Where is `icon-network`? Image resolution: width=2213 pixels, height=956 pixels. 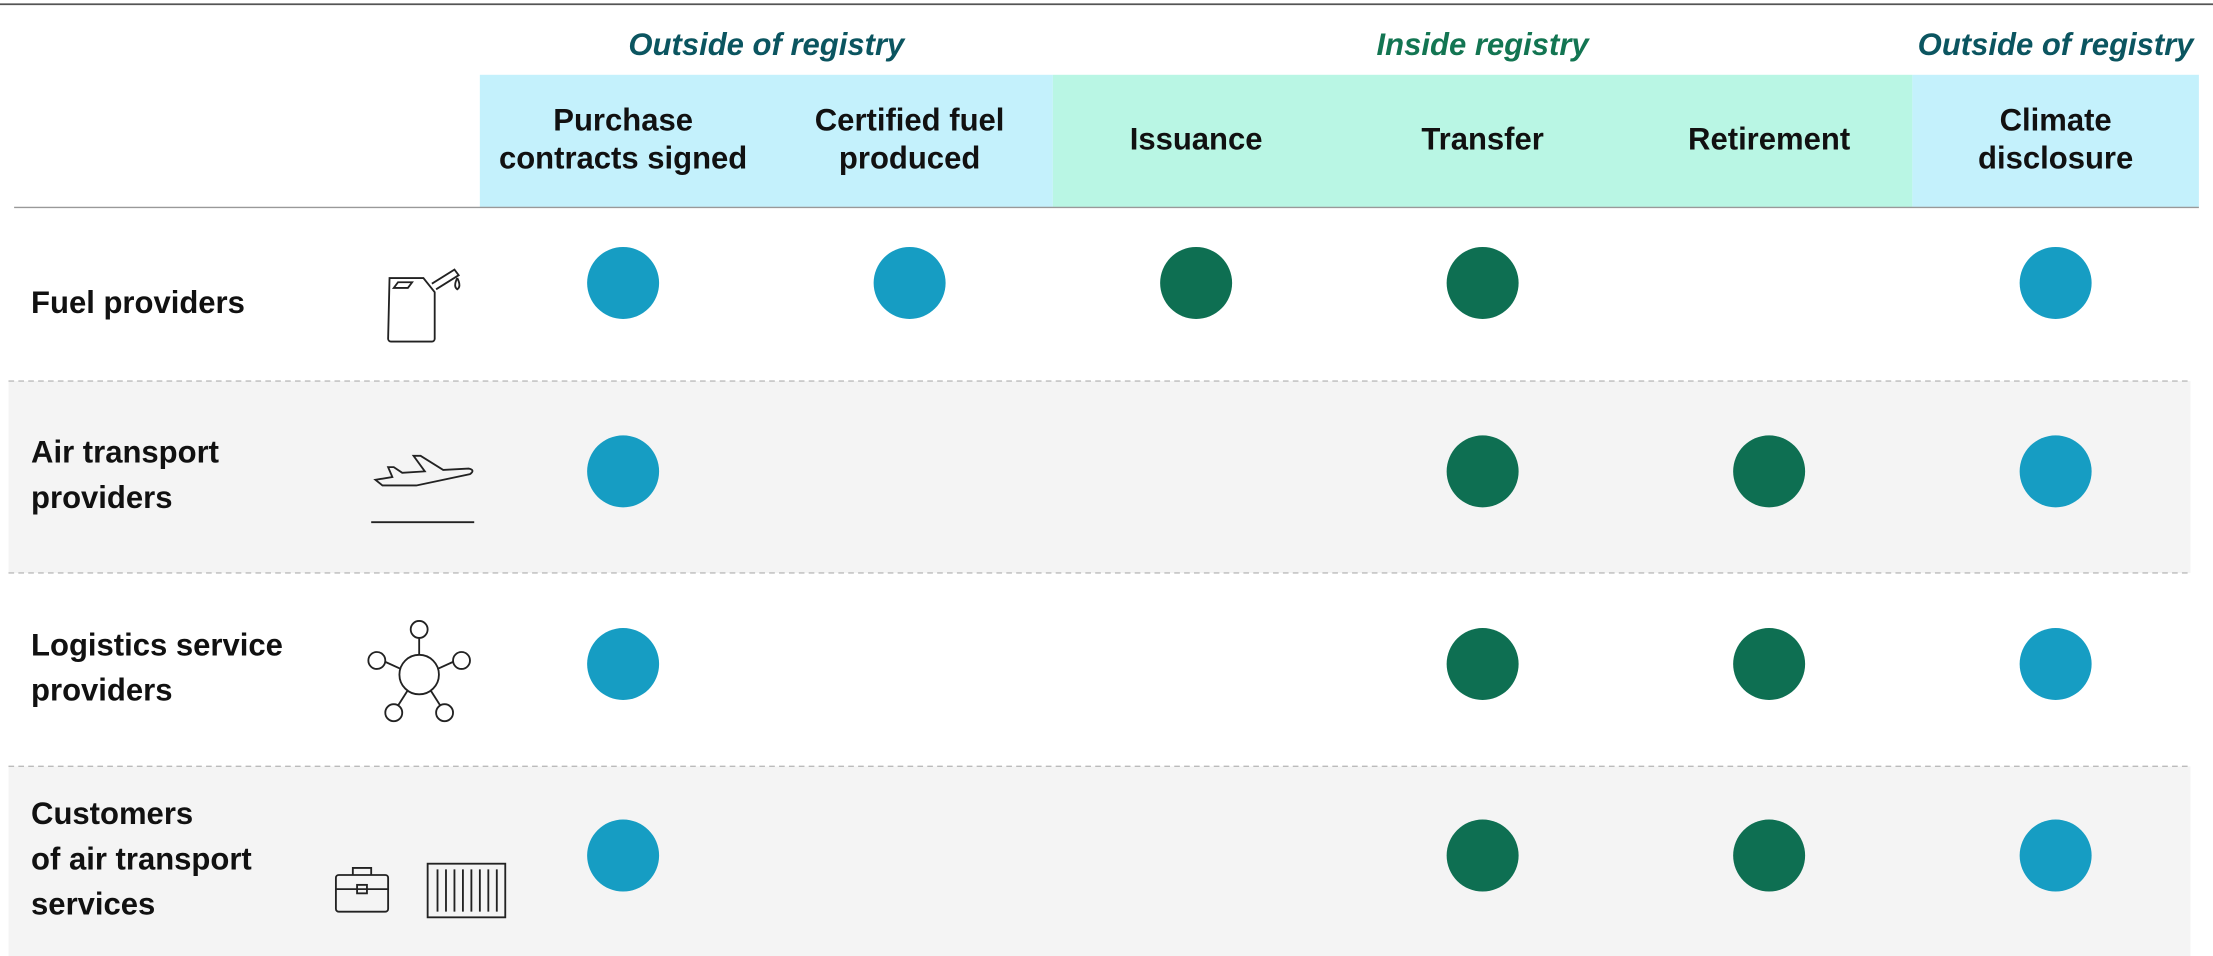 icon-network is located at coordinates (419, 671).